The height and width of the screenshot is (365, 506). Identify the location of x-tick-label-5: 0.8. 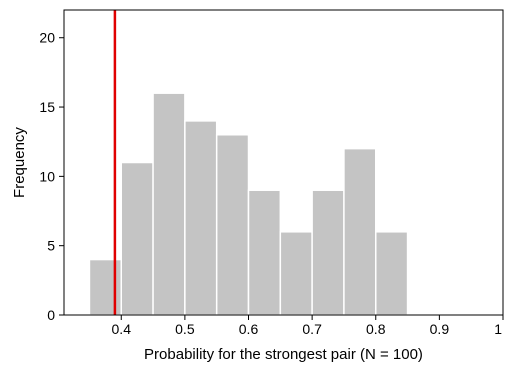
(376, 329).